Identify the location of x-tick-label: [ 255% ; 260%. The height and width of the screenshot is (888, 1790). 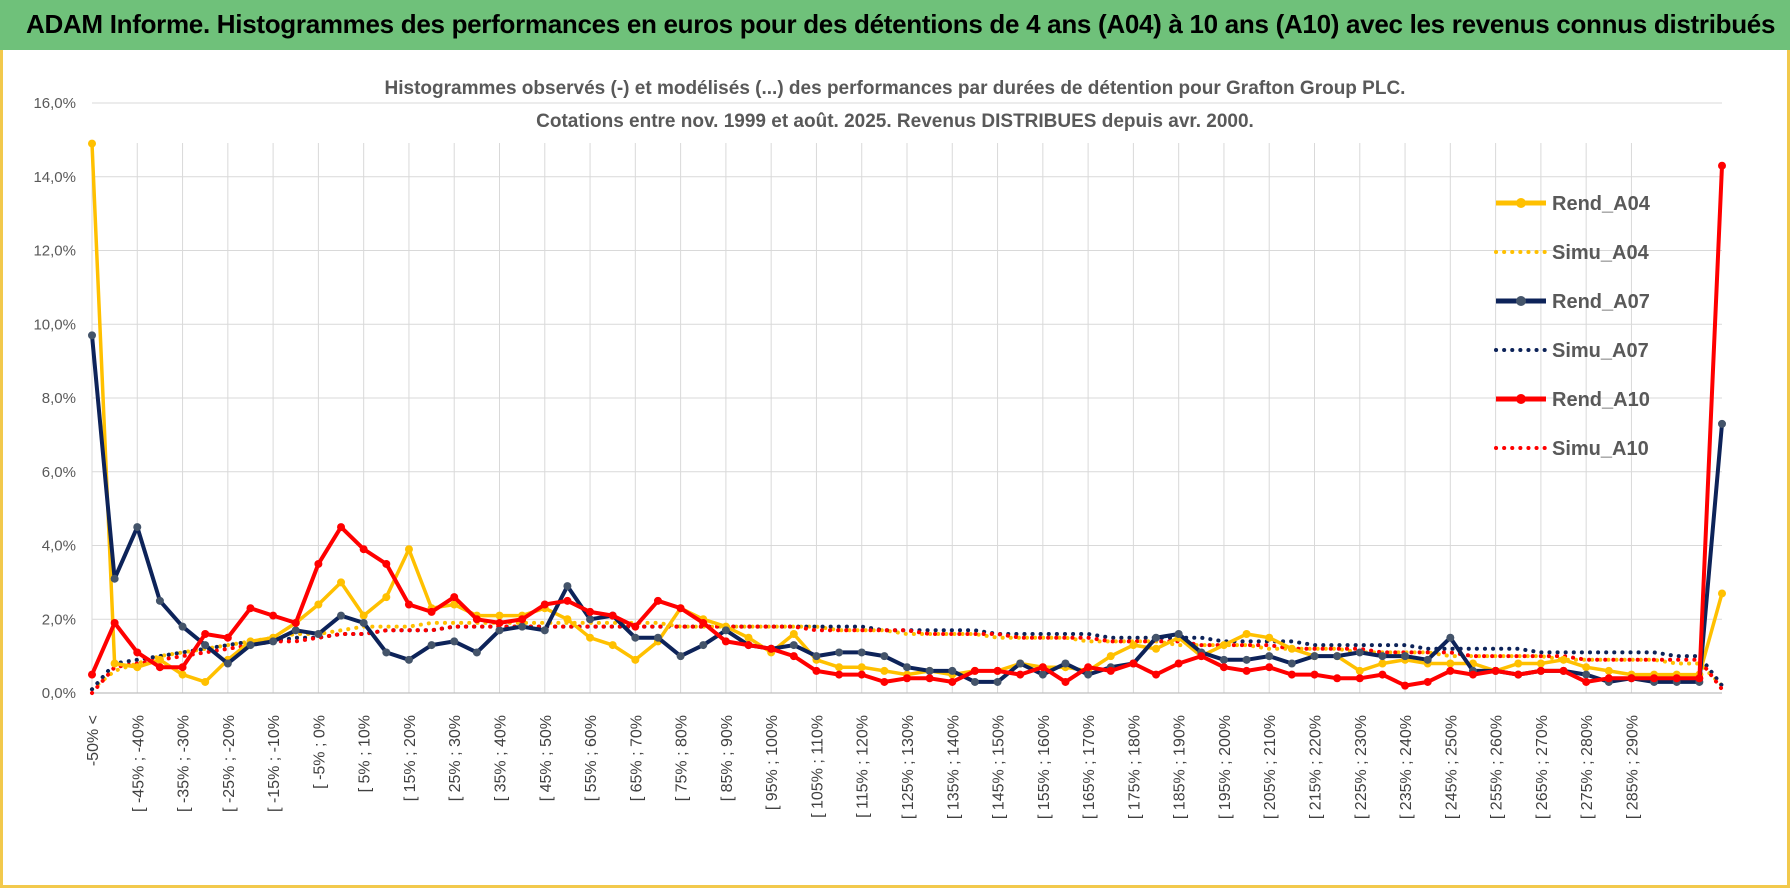
(1497, 767).